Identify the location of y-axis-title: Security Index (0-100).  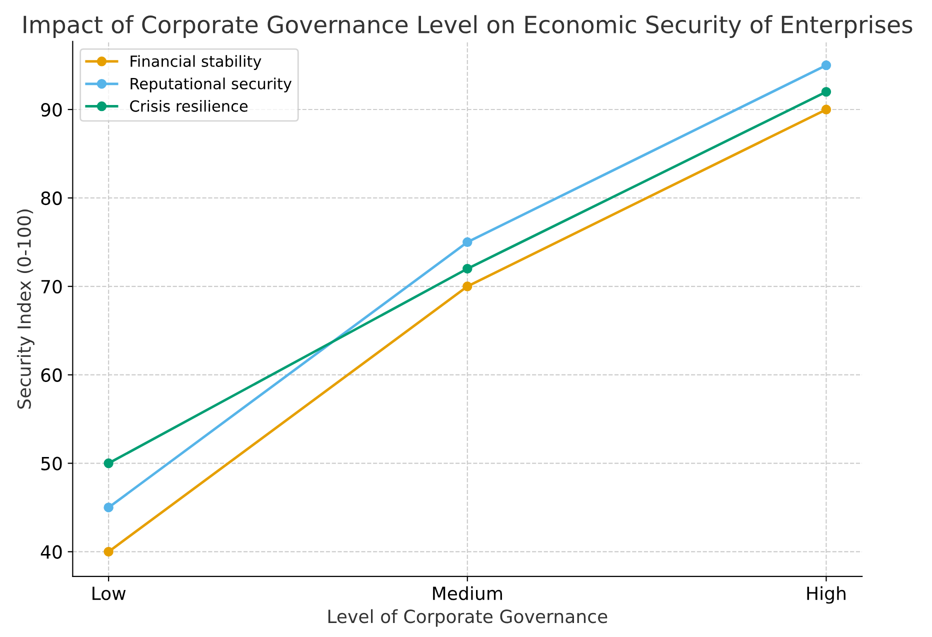
(25, 309).